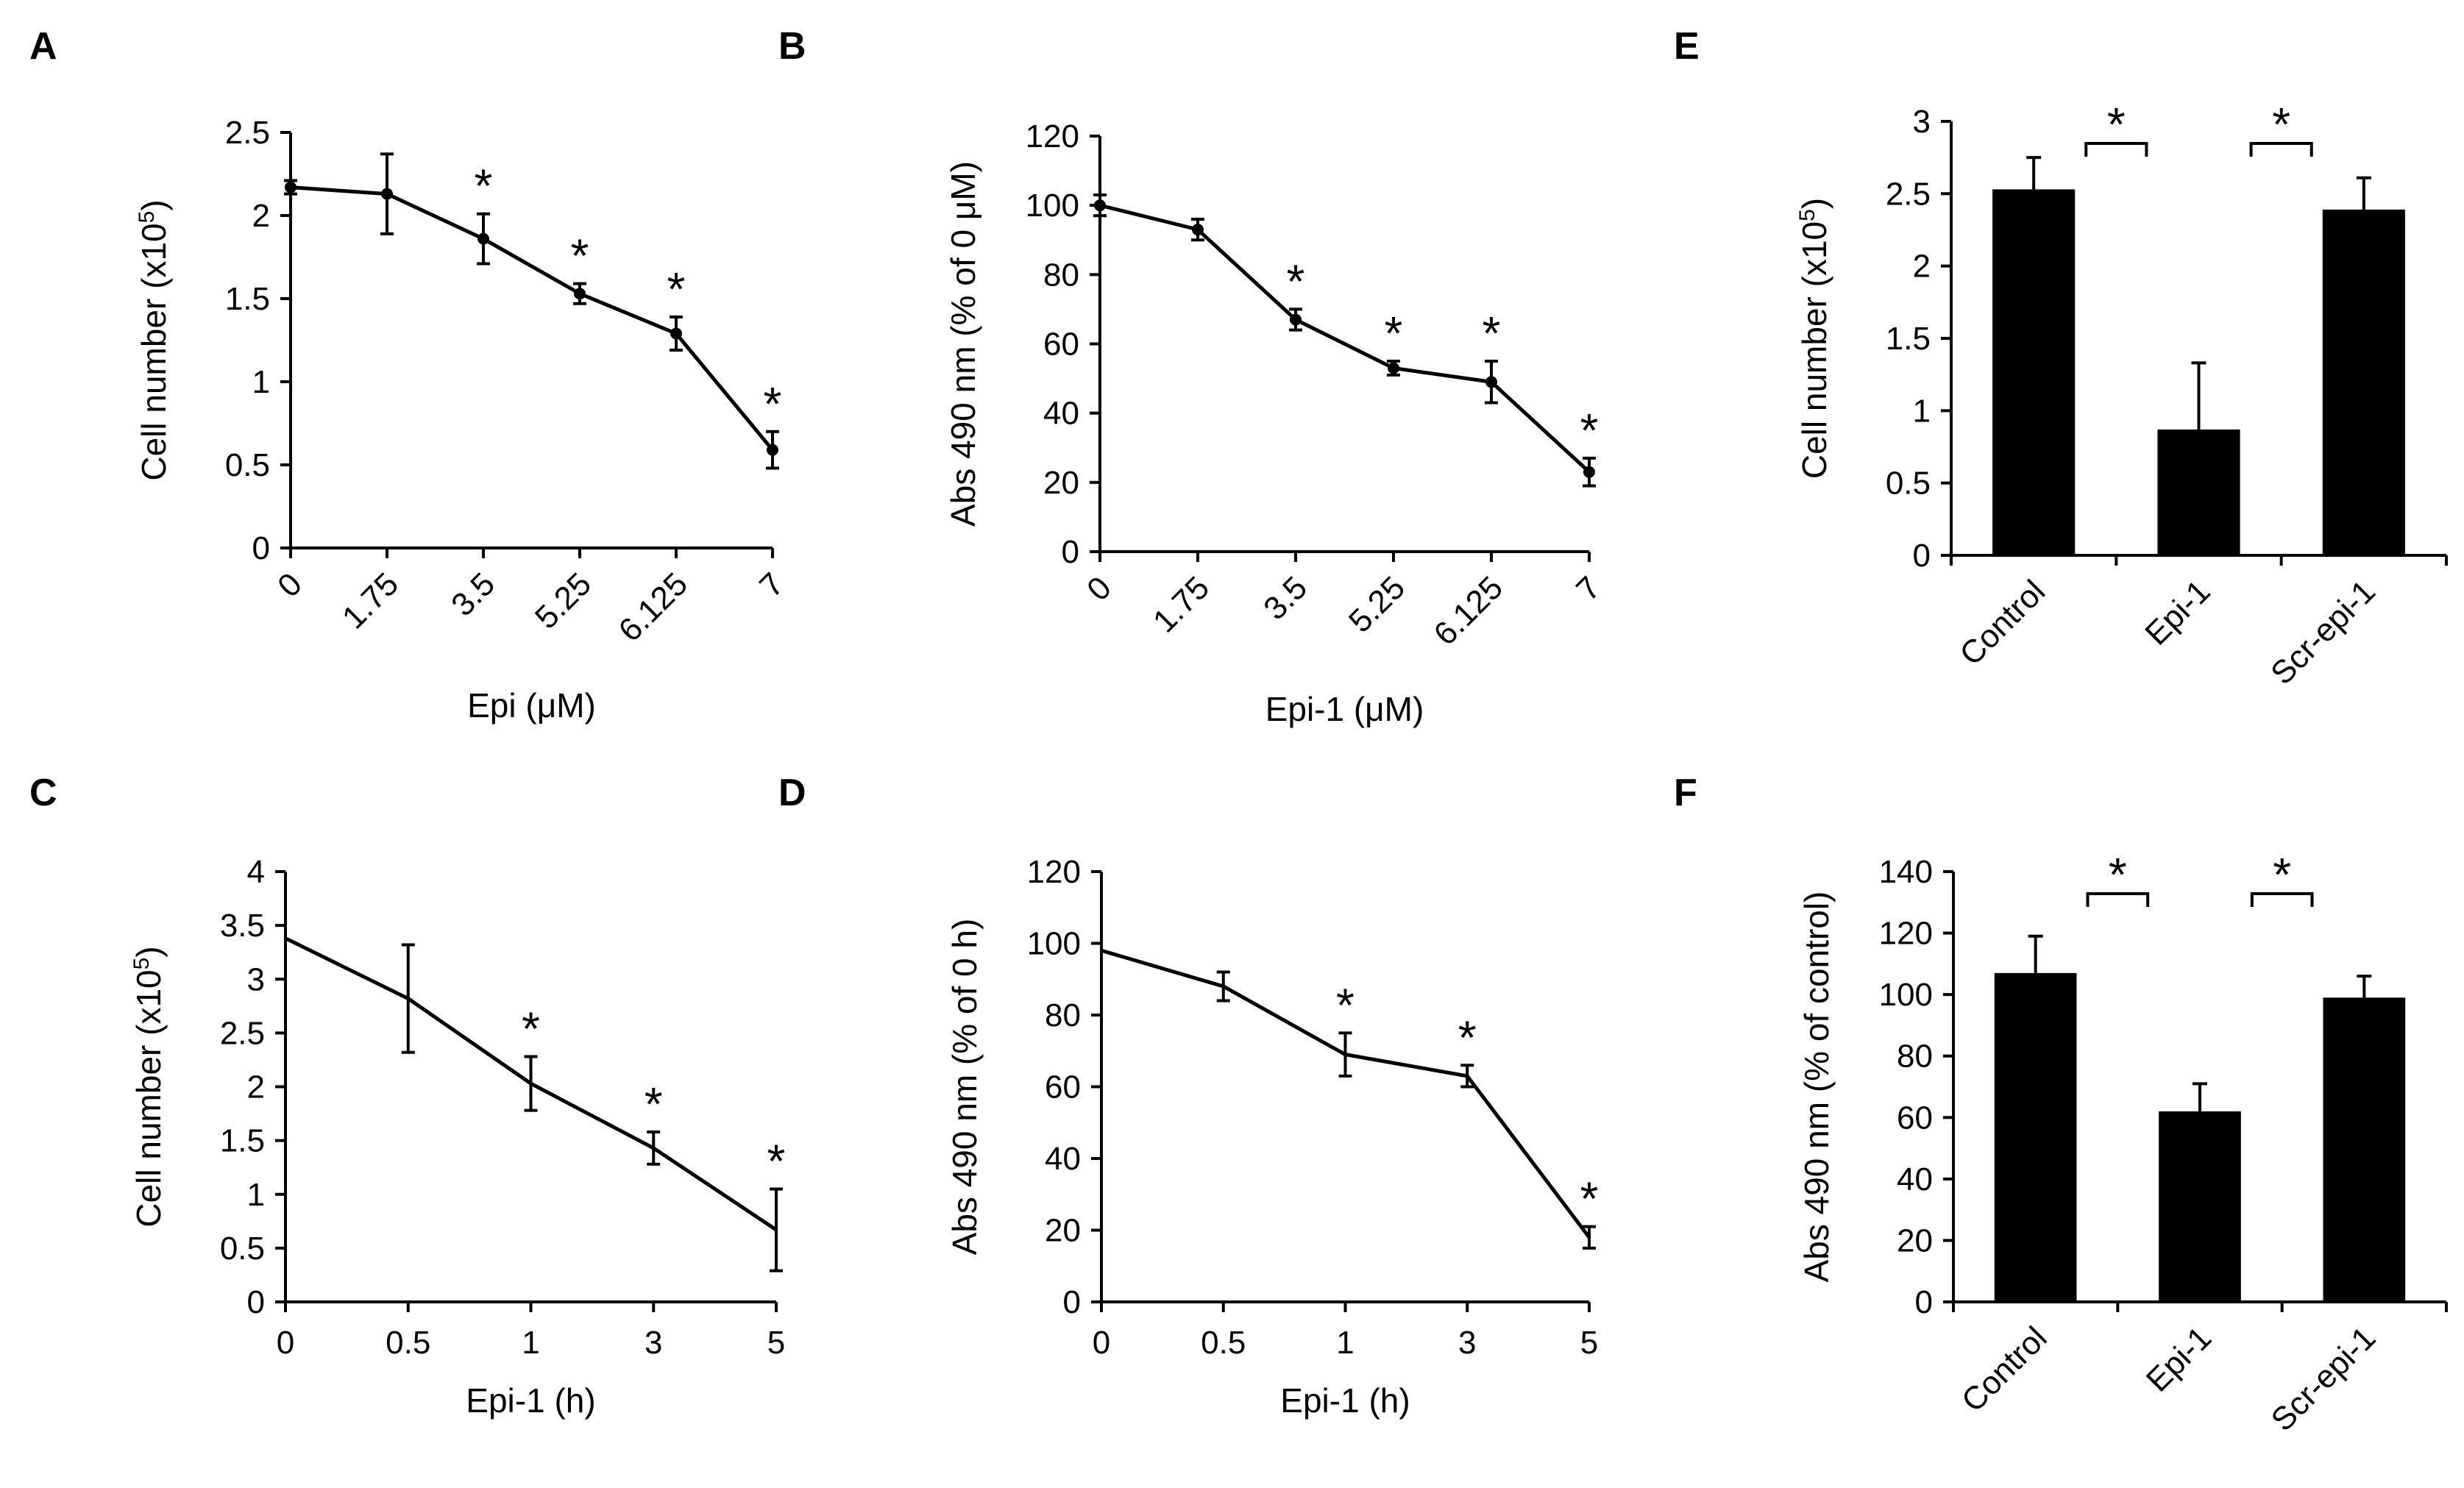 Image resolution: width=2464 pixels, height=1488 pixels. Describe the element at coordinates (792, 46) in the screenshot. I see `panel-letter: B` at that location.